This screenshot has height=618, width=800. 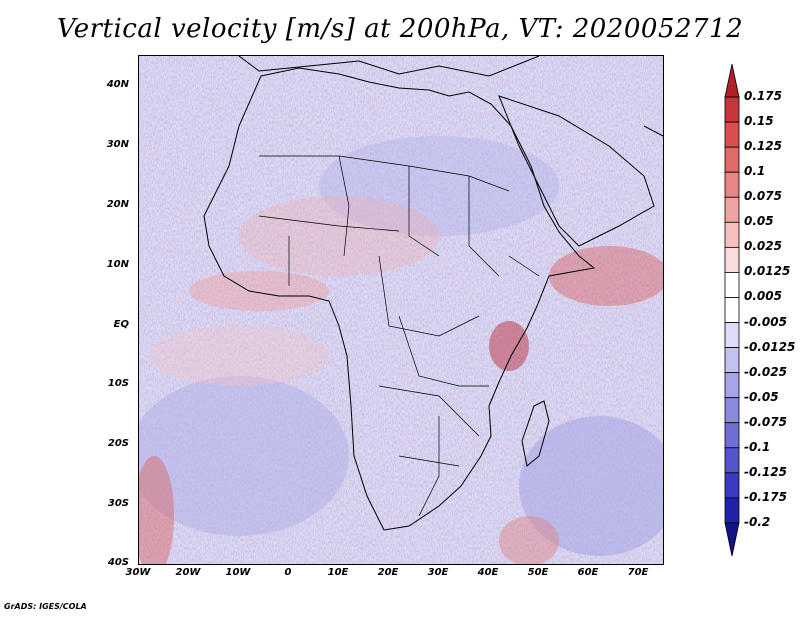 What do you see at coordinates (765, 321) in the screenshot?
I see `colorbar-tick-label: -0.005` at bounding box center [765, 321].